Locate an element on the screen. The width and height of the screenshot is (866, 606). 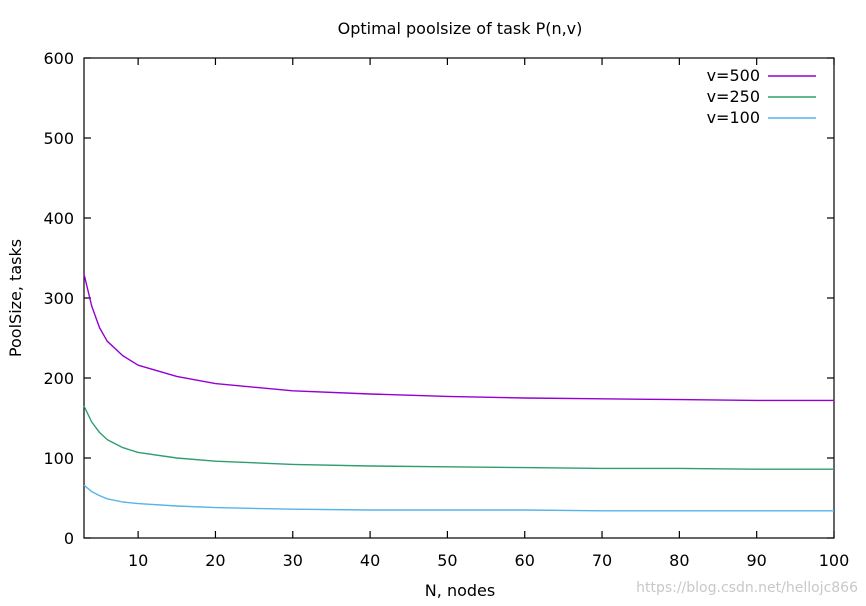
x-tick-label: 100 is located at coordinates (834, 560).